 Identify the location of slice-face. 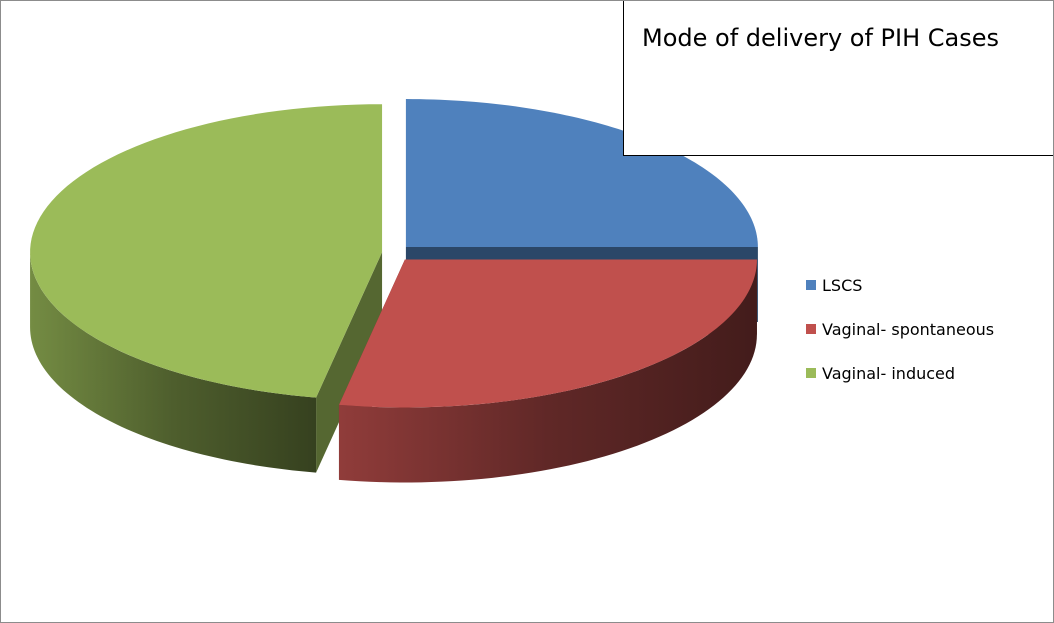
(349, 362).